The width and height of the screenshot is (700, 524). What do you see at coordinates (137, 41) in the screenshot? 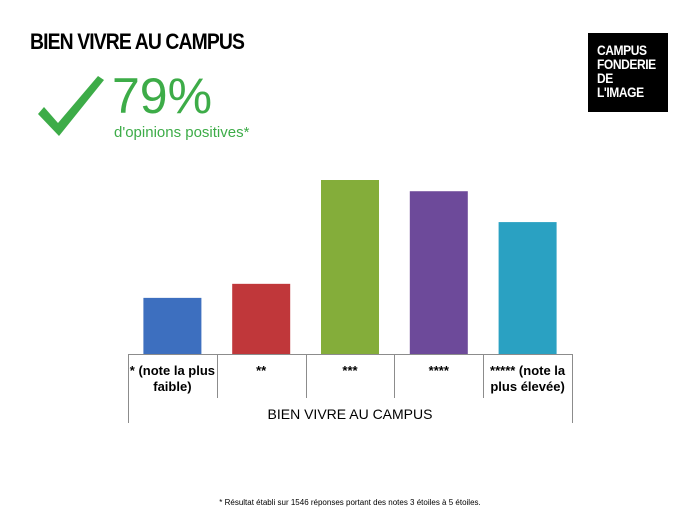
I see `page-title: BIEN VIVRE AU CAMPUS` at bounding box center [137, 41].